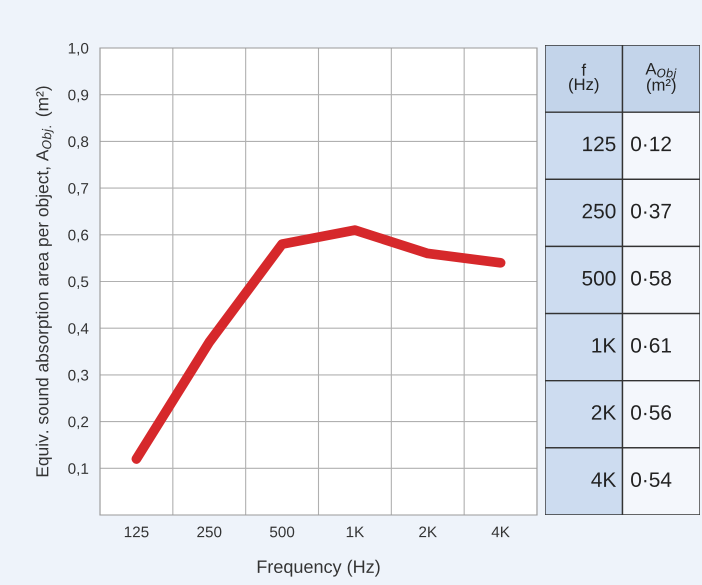 This screenshot has height=585, width=702. I want to click on x-axis-title: Frequency (Hz), so click(319, 568).